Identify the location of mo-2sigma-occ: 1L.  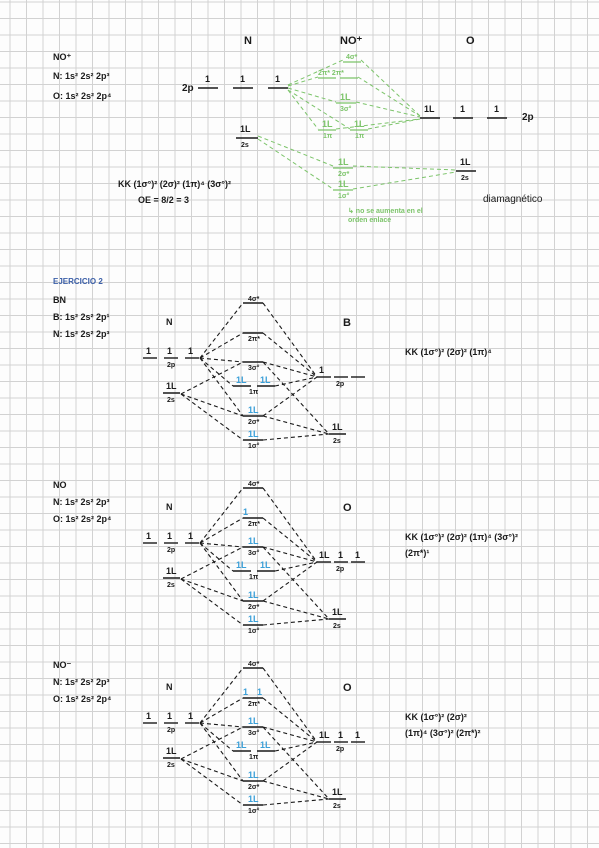
(253, 775).